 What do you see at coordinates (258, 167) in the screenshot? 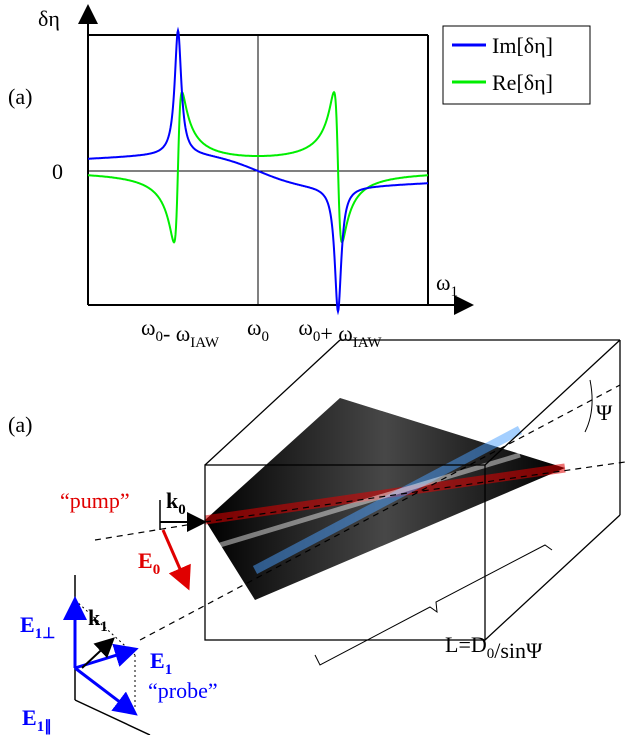
I see `re-curve` at bounding box center [258, 167].